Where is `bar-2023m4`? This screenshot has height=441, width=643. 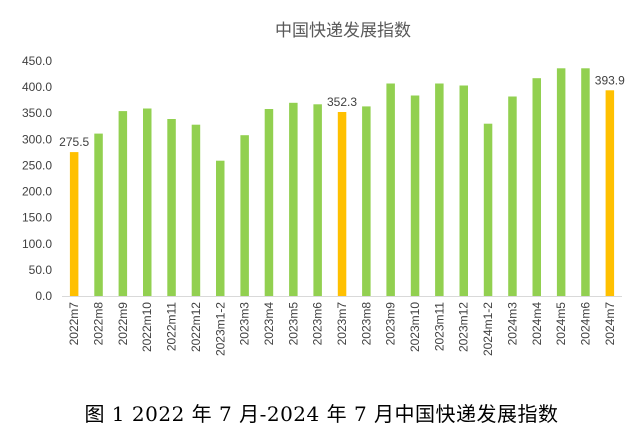 bar-2023m4 is located at coordinates (269, 202).